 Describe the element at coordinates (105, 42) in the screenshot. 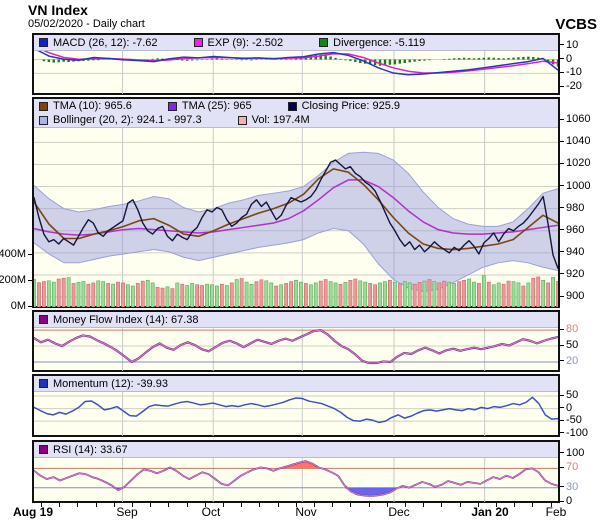

I see `macd-legend-text: MACD (26, 12): -7.62` at that location.